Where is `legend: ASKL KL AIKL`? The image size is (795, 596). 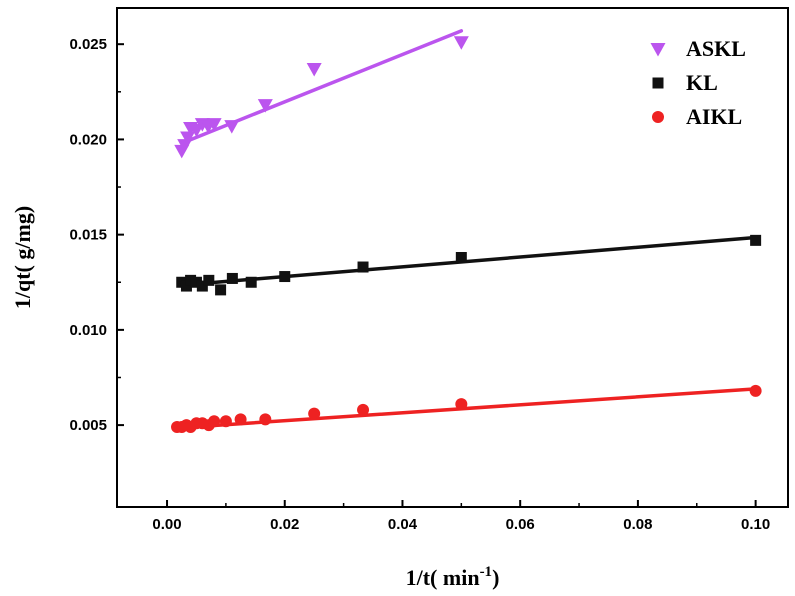
legend: ASKL KL AIKL is located at coordinates (698, 82).